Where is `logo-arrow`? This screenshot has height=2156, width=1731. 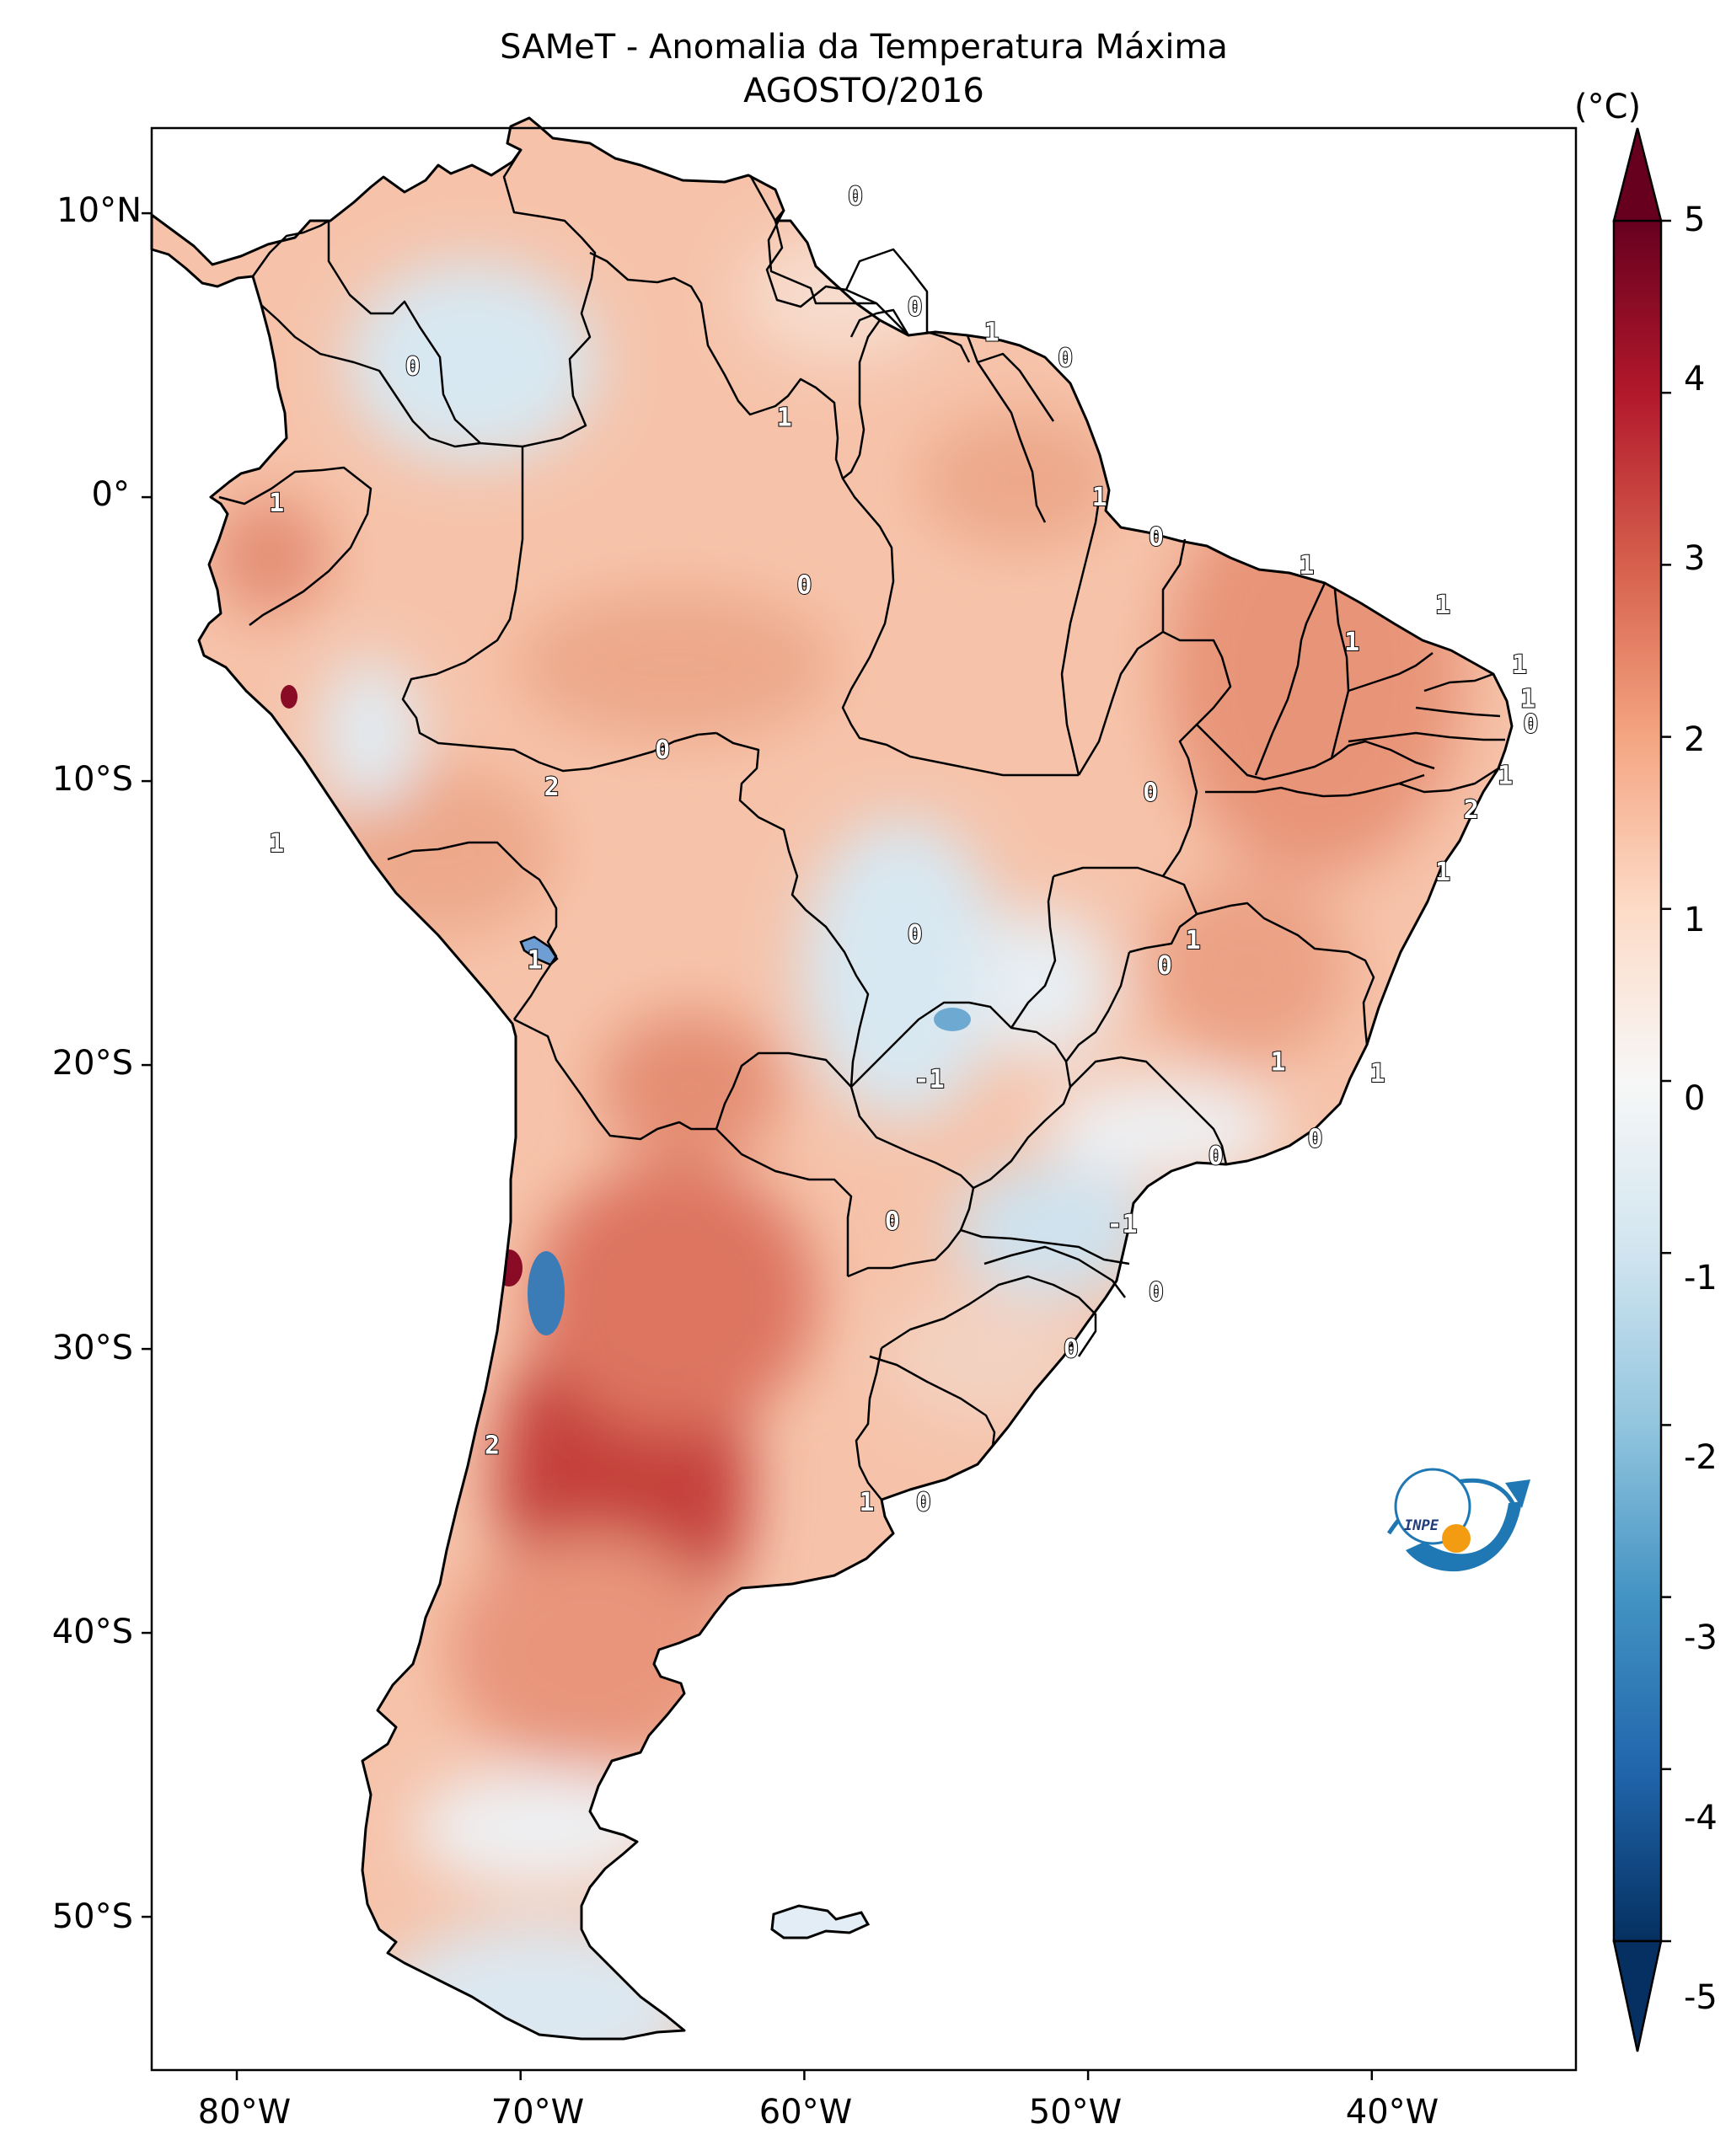
logo-arrow is located at coordinates (1517, 1493).